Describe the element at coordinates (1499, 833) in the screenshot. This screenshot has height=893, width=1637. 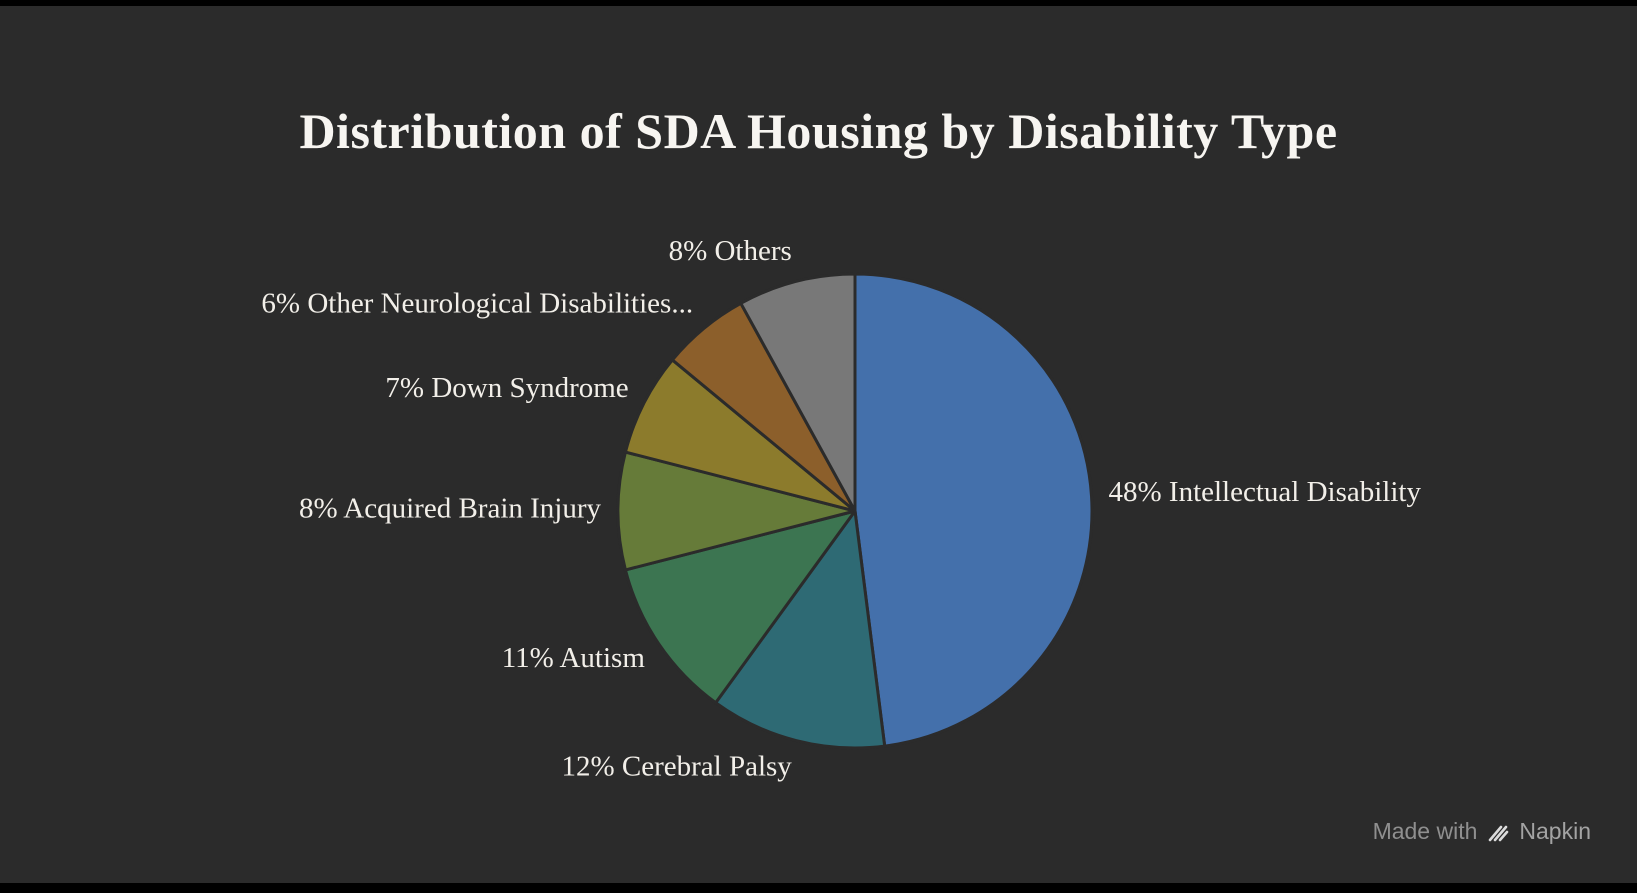
I see `napkin-logo-icon` at that location.